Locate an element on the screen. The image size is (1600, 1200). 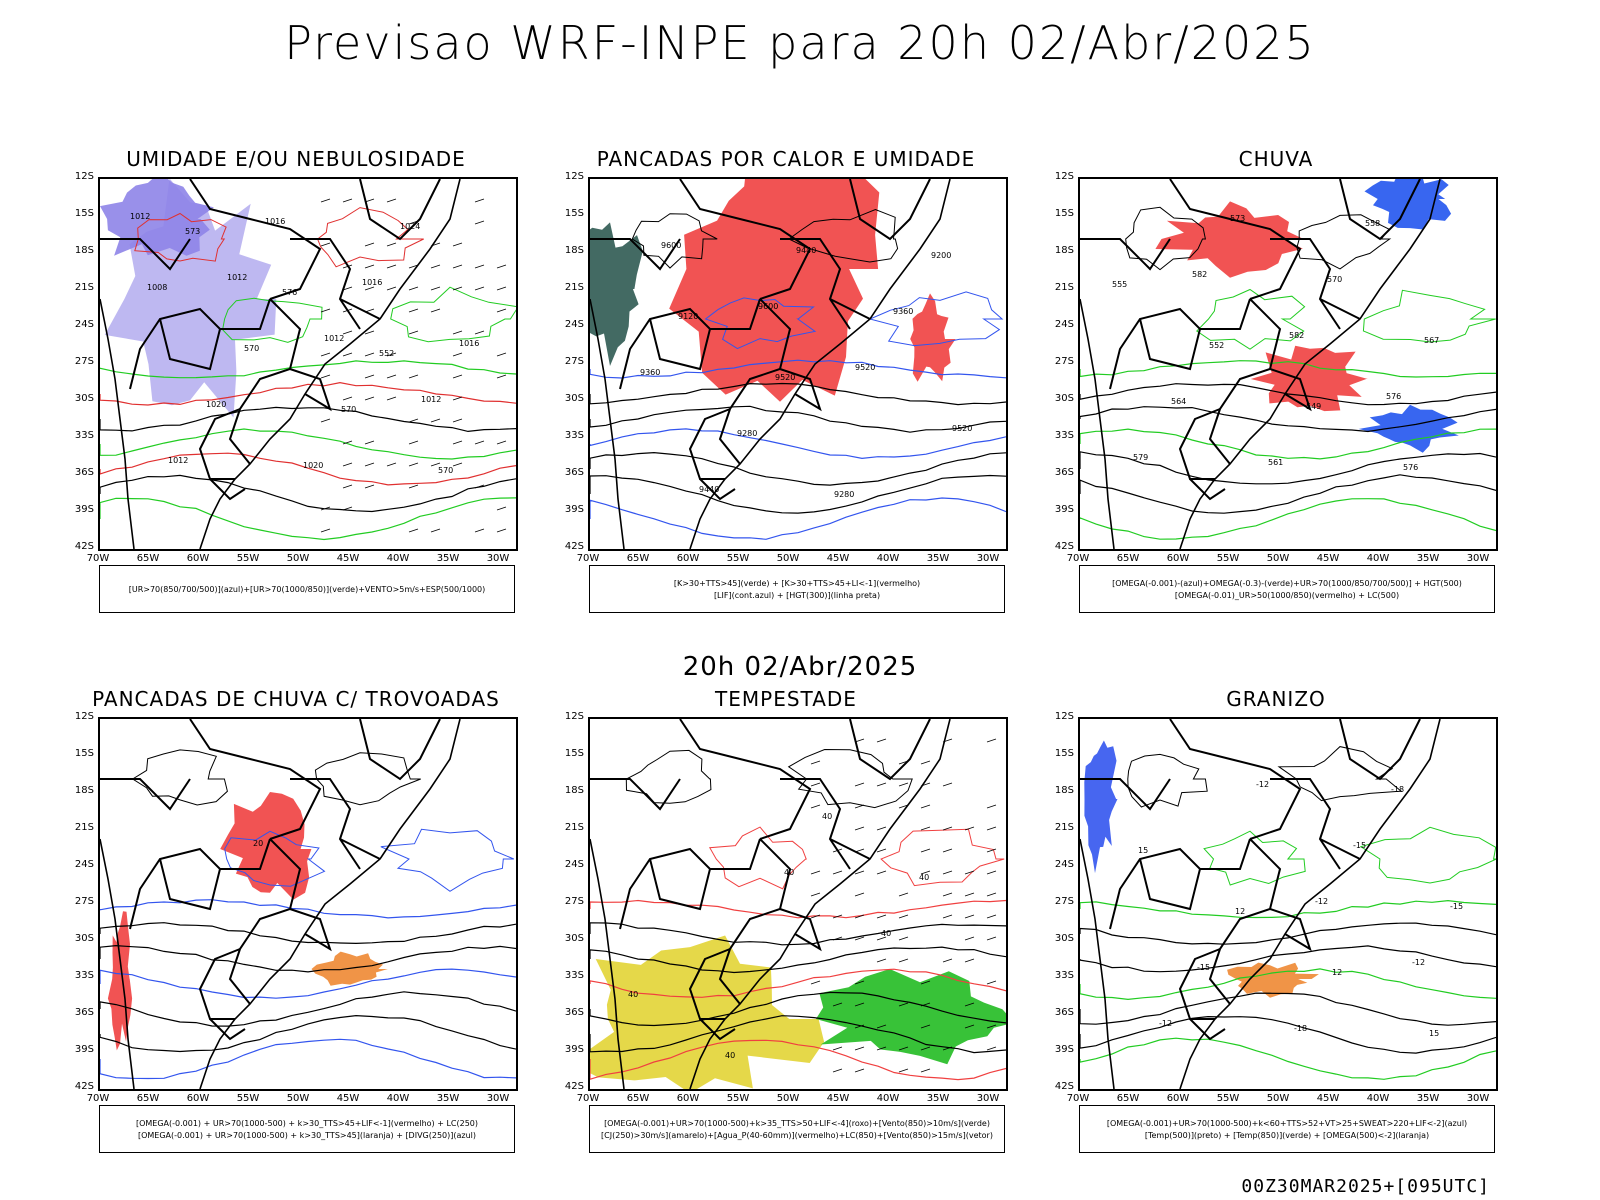
lat-tick-label: 33S is located at coordinates (84, 435).